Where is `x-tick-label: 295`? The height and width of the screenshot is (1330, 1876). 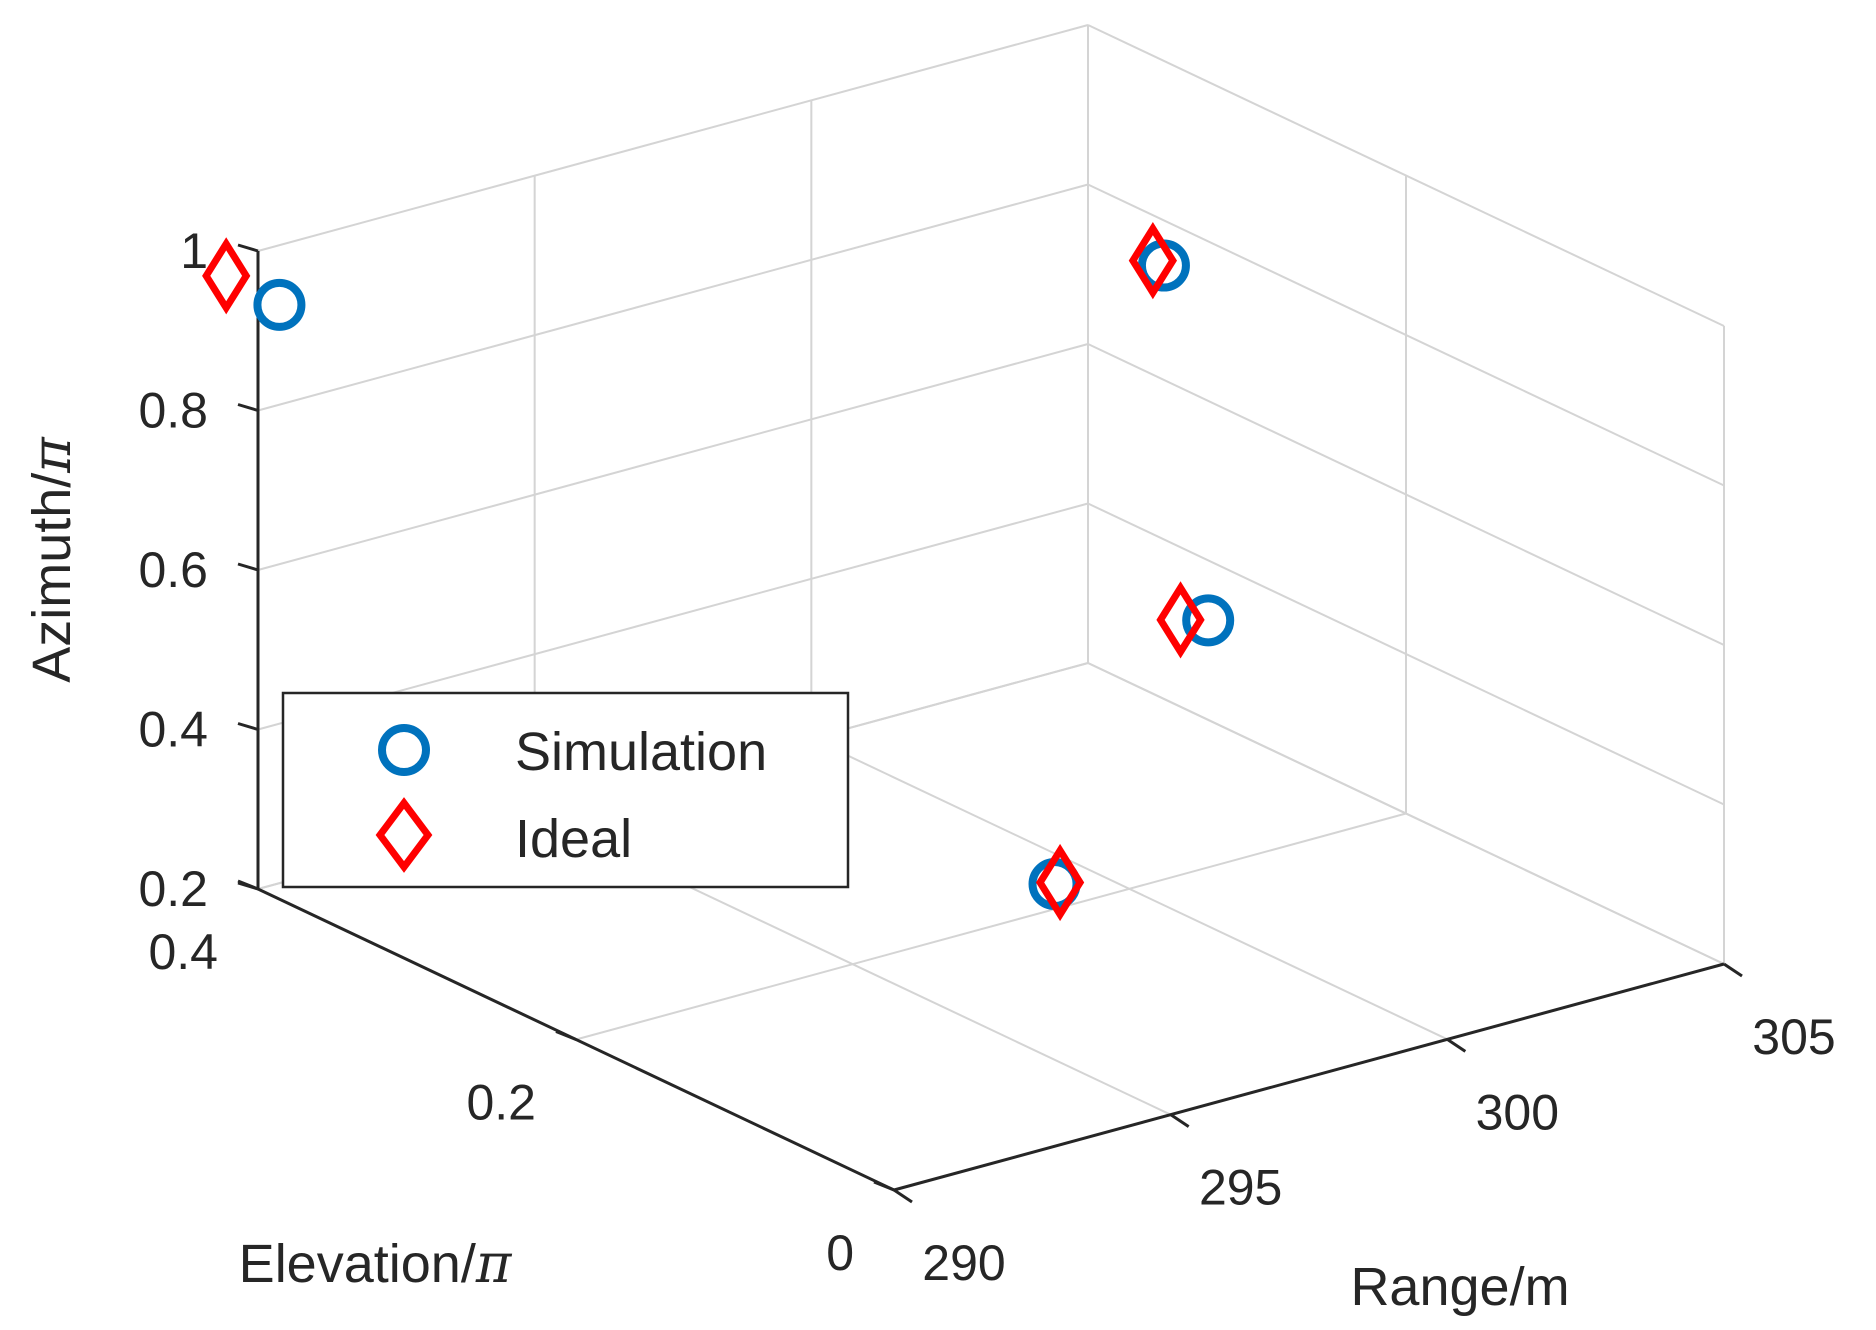 x-tick-label: 295 is located at coordinates (1240, 1188).